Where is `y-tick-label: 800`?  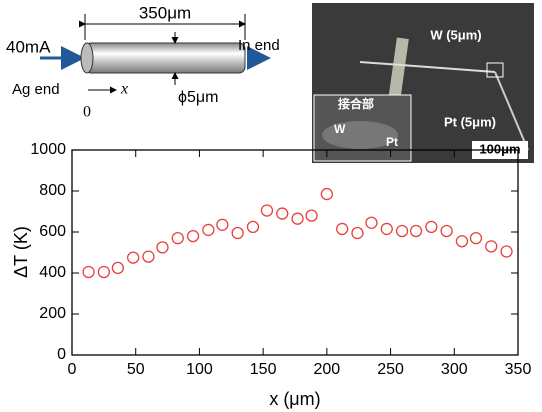 y-tick-label: 800 is located at coordinates (52, 190).